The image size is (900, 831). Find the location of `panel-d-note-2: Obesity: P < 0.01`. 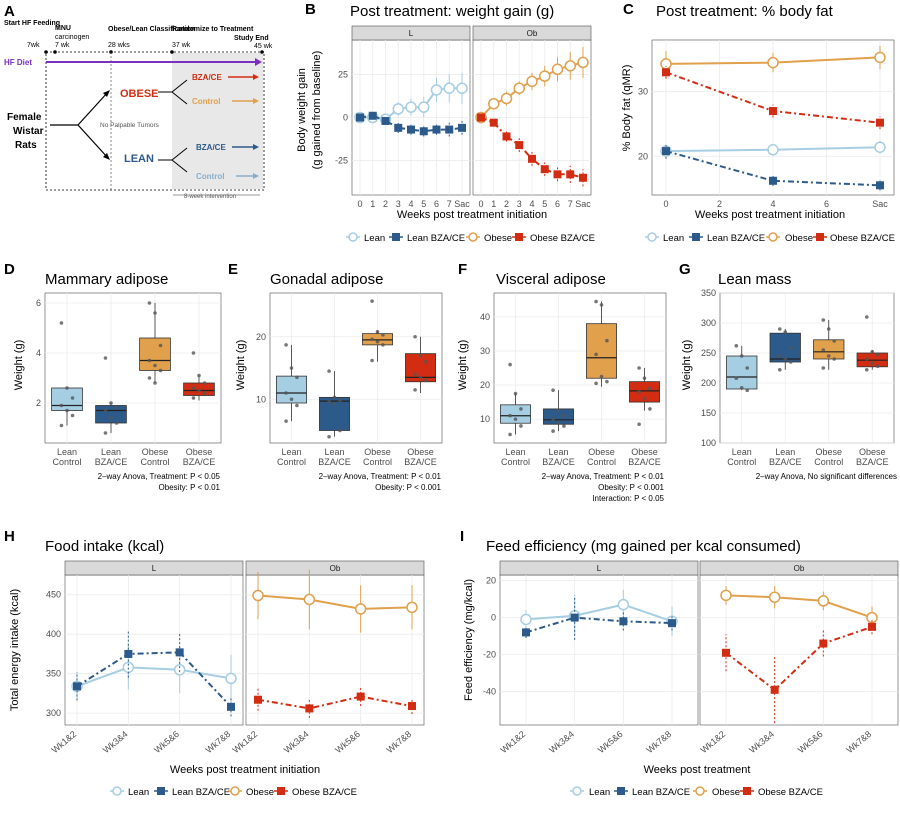

panel-d-note-2: Obesity: P < 0.01 is located at coordinates (190, 487).